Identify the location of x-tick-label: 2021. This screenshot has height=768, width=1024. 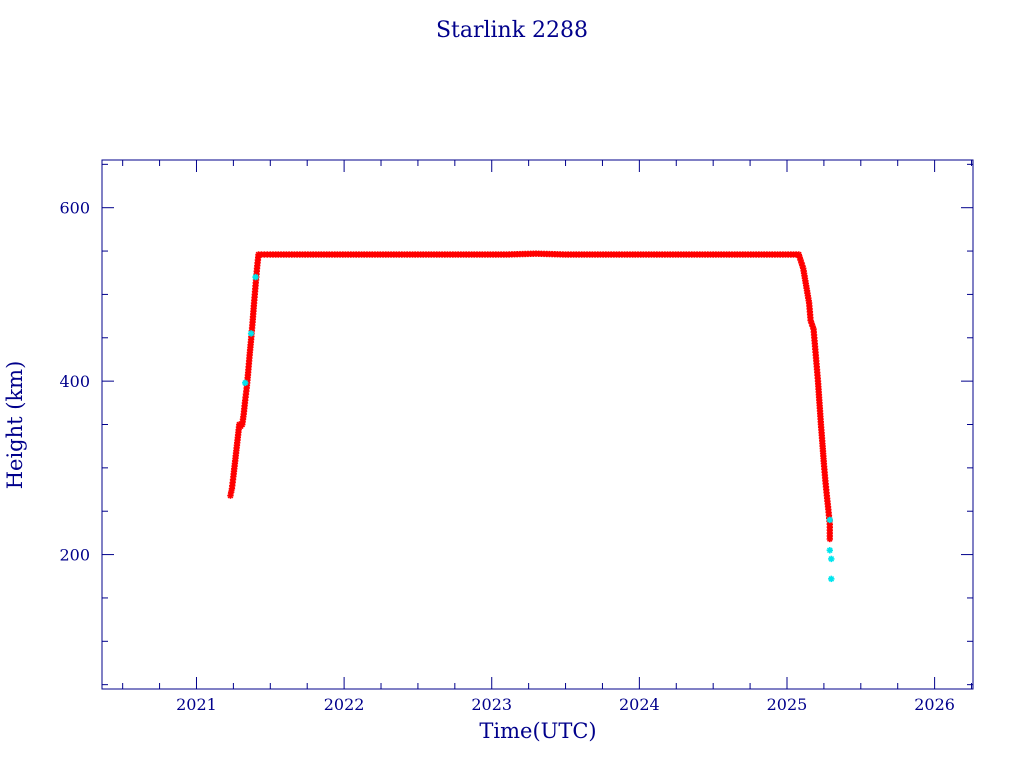
(196, 704).